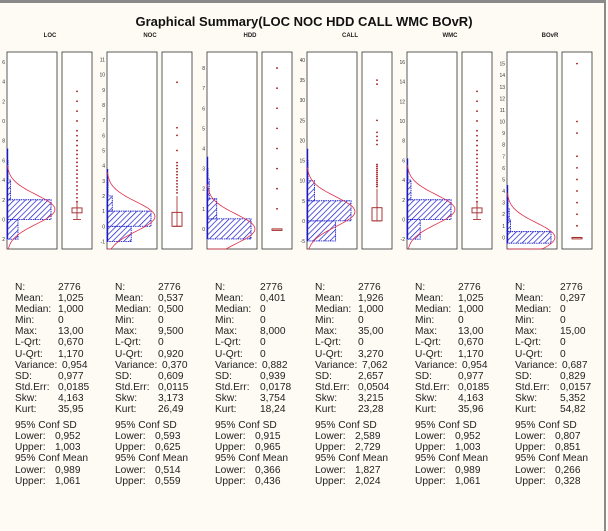  What do you see at coordinates (26, 332) in the screenshot?
I see `stat-label: Max:` at bounding box center [26, 332].